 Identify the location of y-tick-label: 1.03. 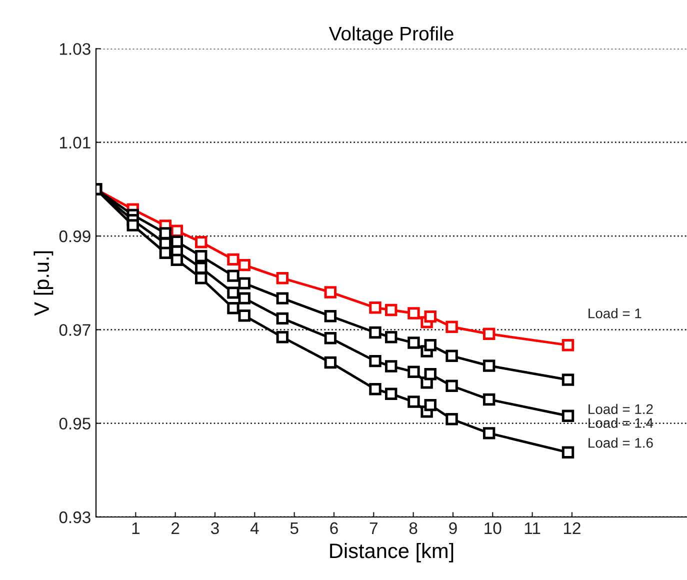
(75, 49).